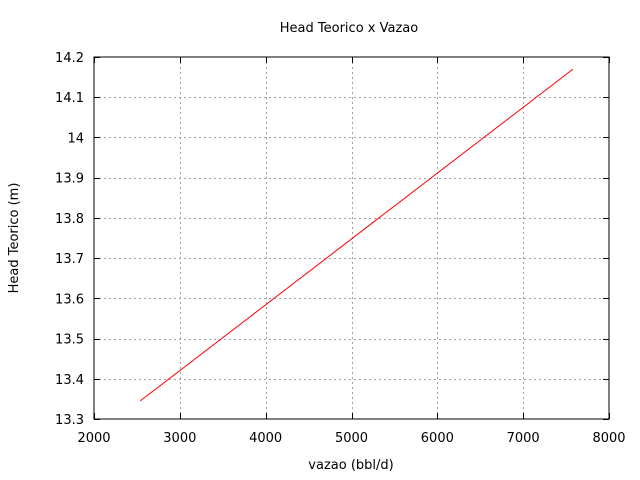  Describe the element at coordinates (75, 138) in the screenshot. I see `y-tick-label: 14` at that location.